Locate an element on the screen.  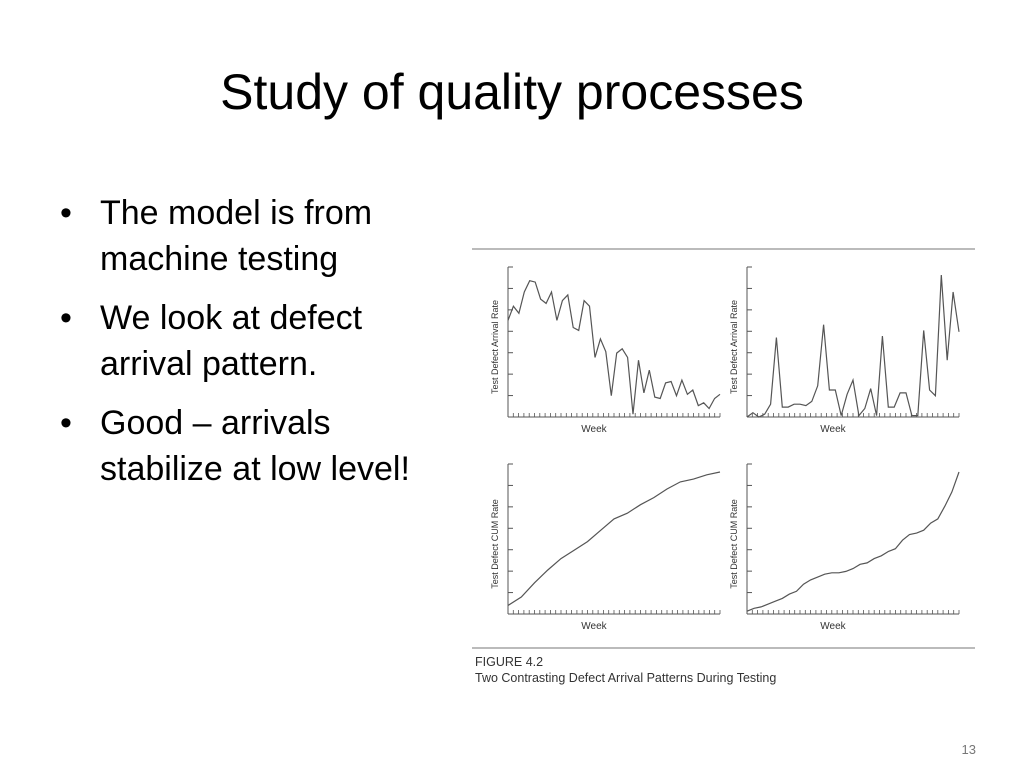
bullet-item: • We look at defect arrival pattern. is located at coordinates (258, 341).